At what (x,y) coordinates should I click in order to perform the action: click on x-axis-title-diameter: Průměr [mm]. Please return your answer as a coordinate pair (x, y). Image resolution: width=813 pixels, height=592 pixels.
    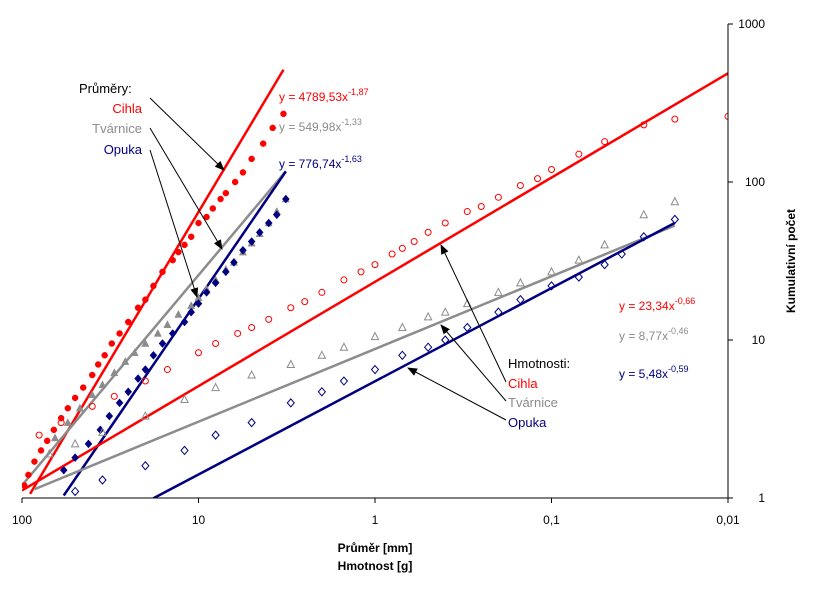
    Looking at the image, I should click on (375, 548).